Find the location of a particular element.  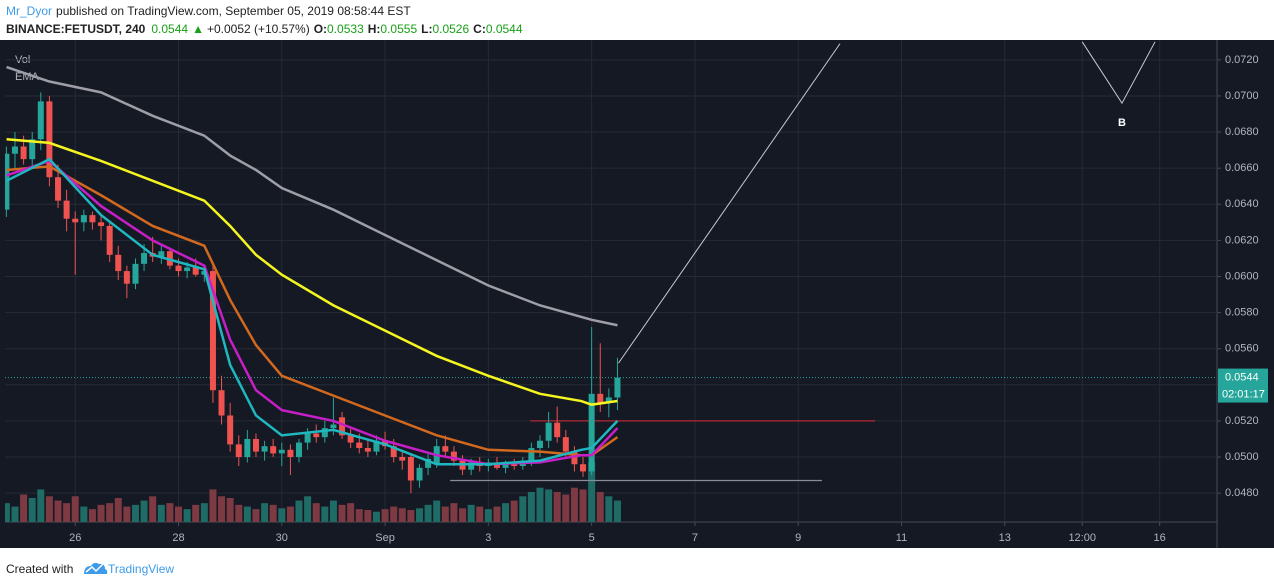

change: +0.0052 (+10.57%) is located at coordinates (258, 29).